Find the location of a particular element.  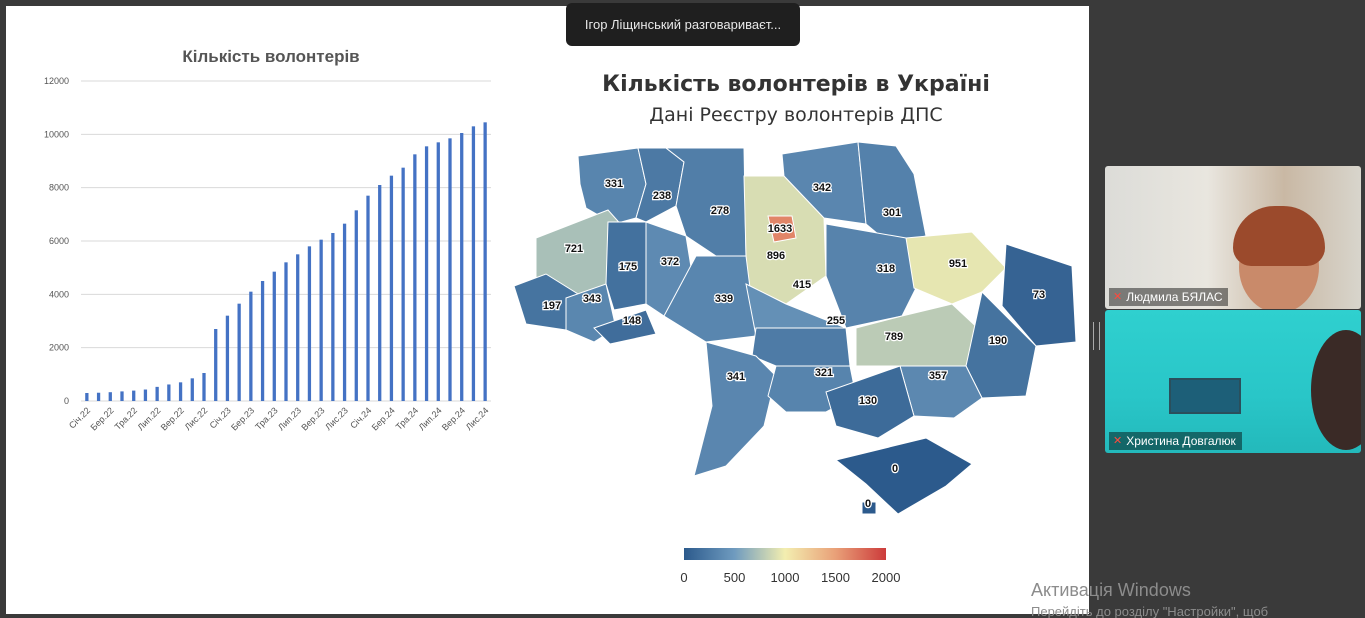

colorbar-tick: 0 is located at coordinates (683, 577).